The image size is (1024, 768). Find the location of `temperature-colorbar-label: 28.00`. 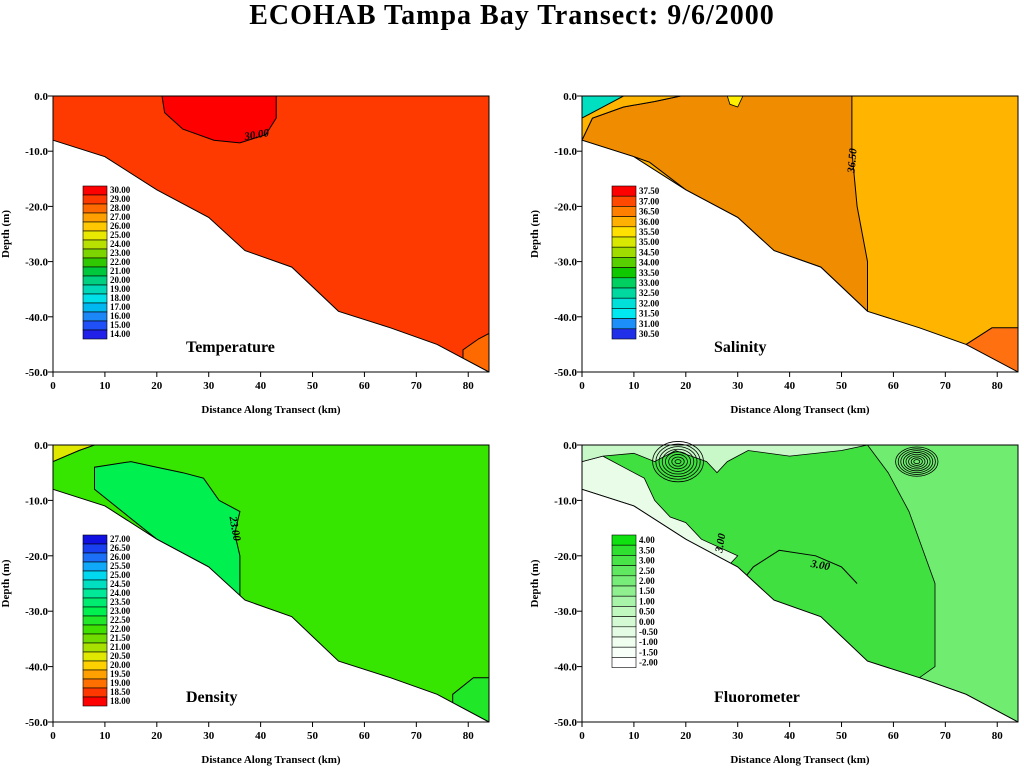

temperature-colorbar-label: 28.00 is located at coordinates (120, 208).